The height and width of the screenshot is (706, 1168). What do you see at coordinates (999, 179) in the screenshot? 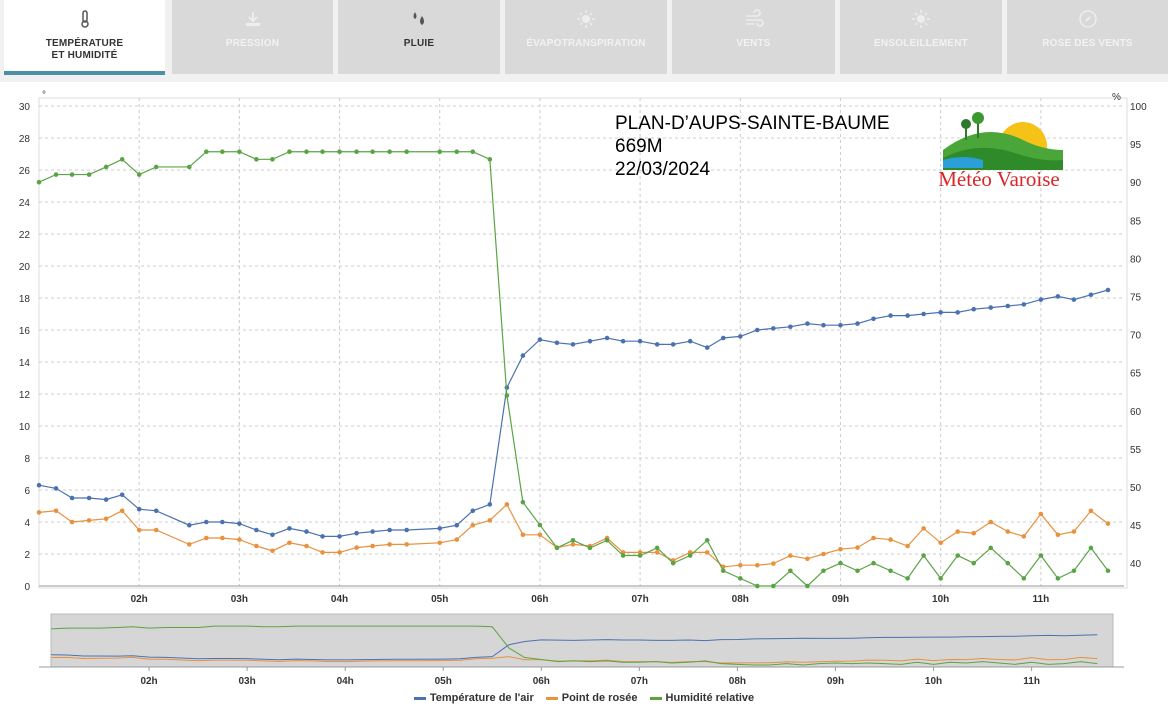
I see `logo-text: Météo Varoise` at bounding box center [999, 179].